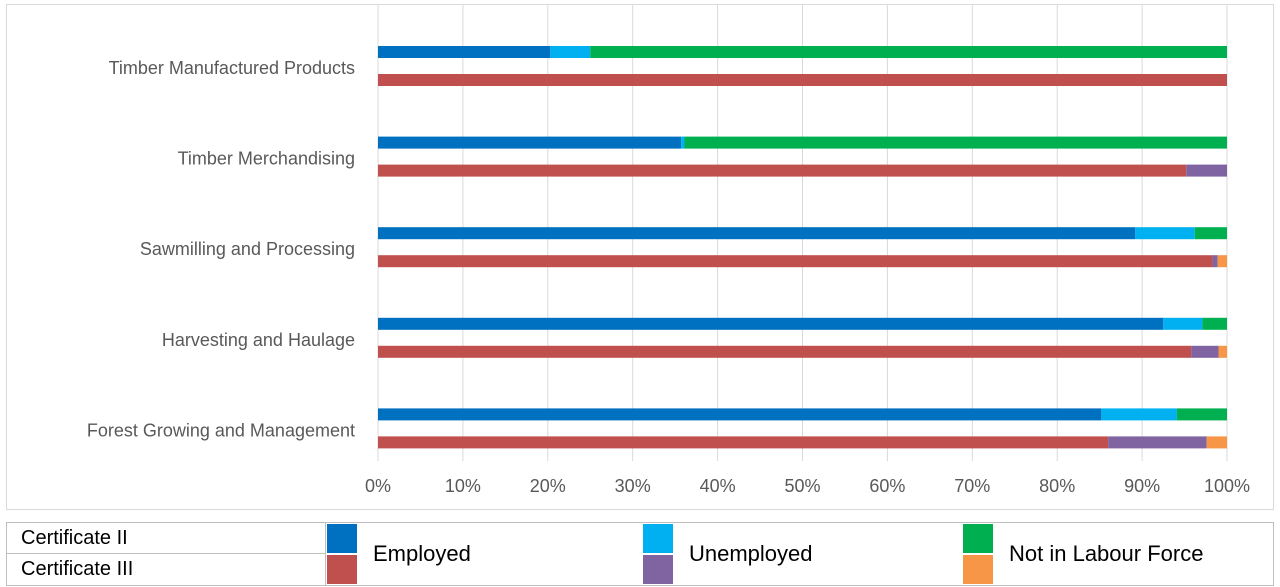 The image size is (1280, 587). I want to click on x-tick-label: 100%, so click(1227, 486).